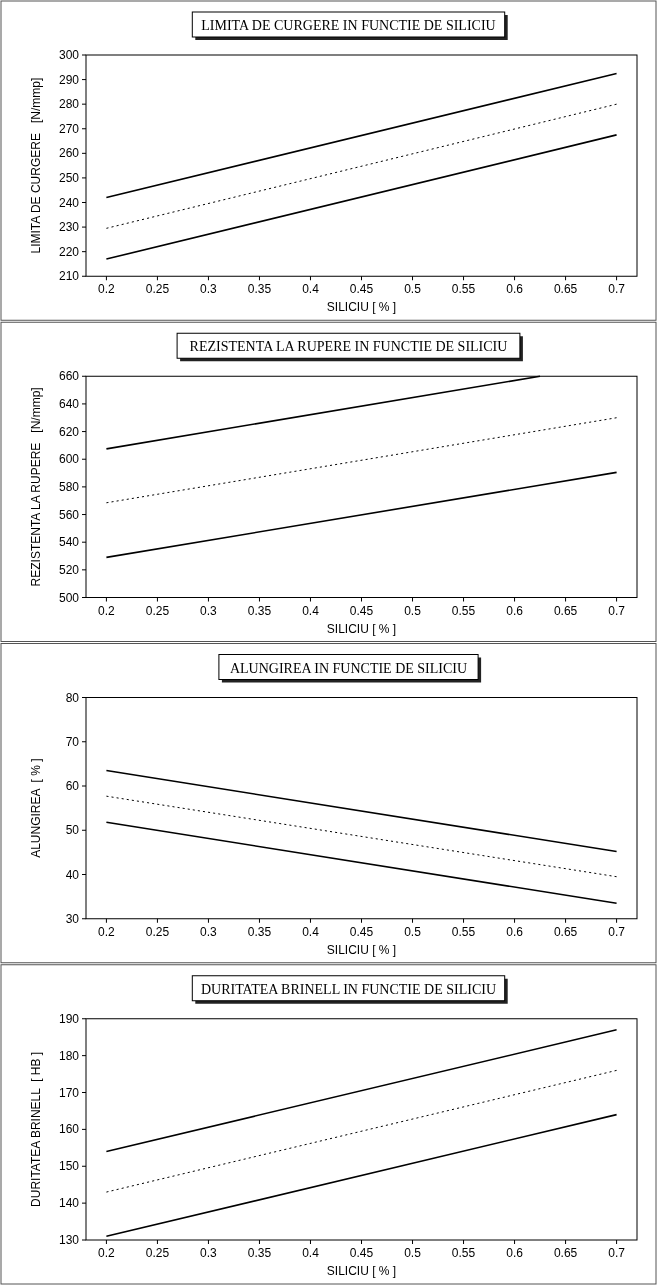  I want to click on y-tick-label: 130, so click(69, 1240).